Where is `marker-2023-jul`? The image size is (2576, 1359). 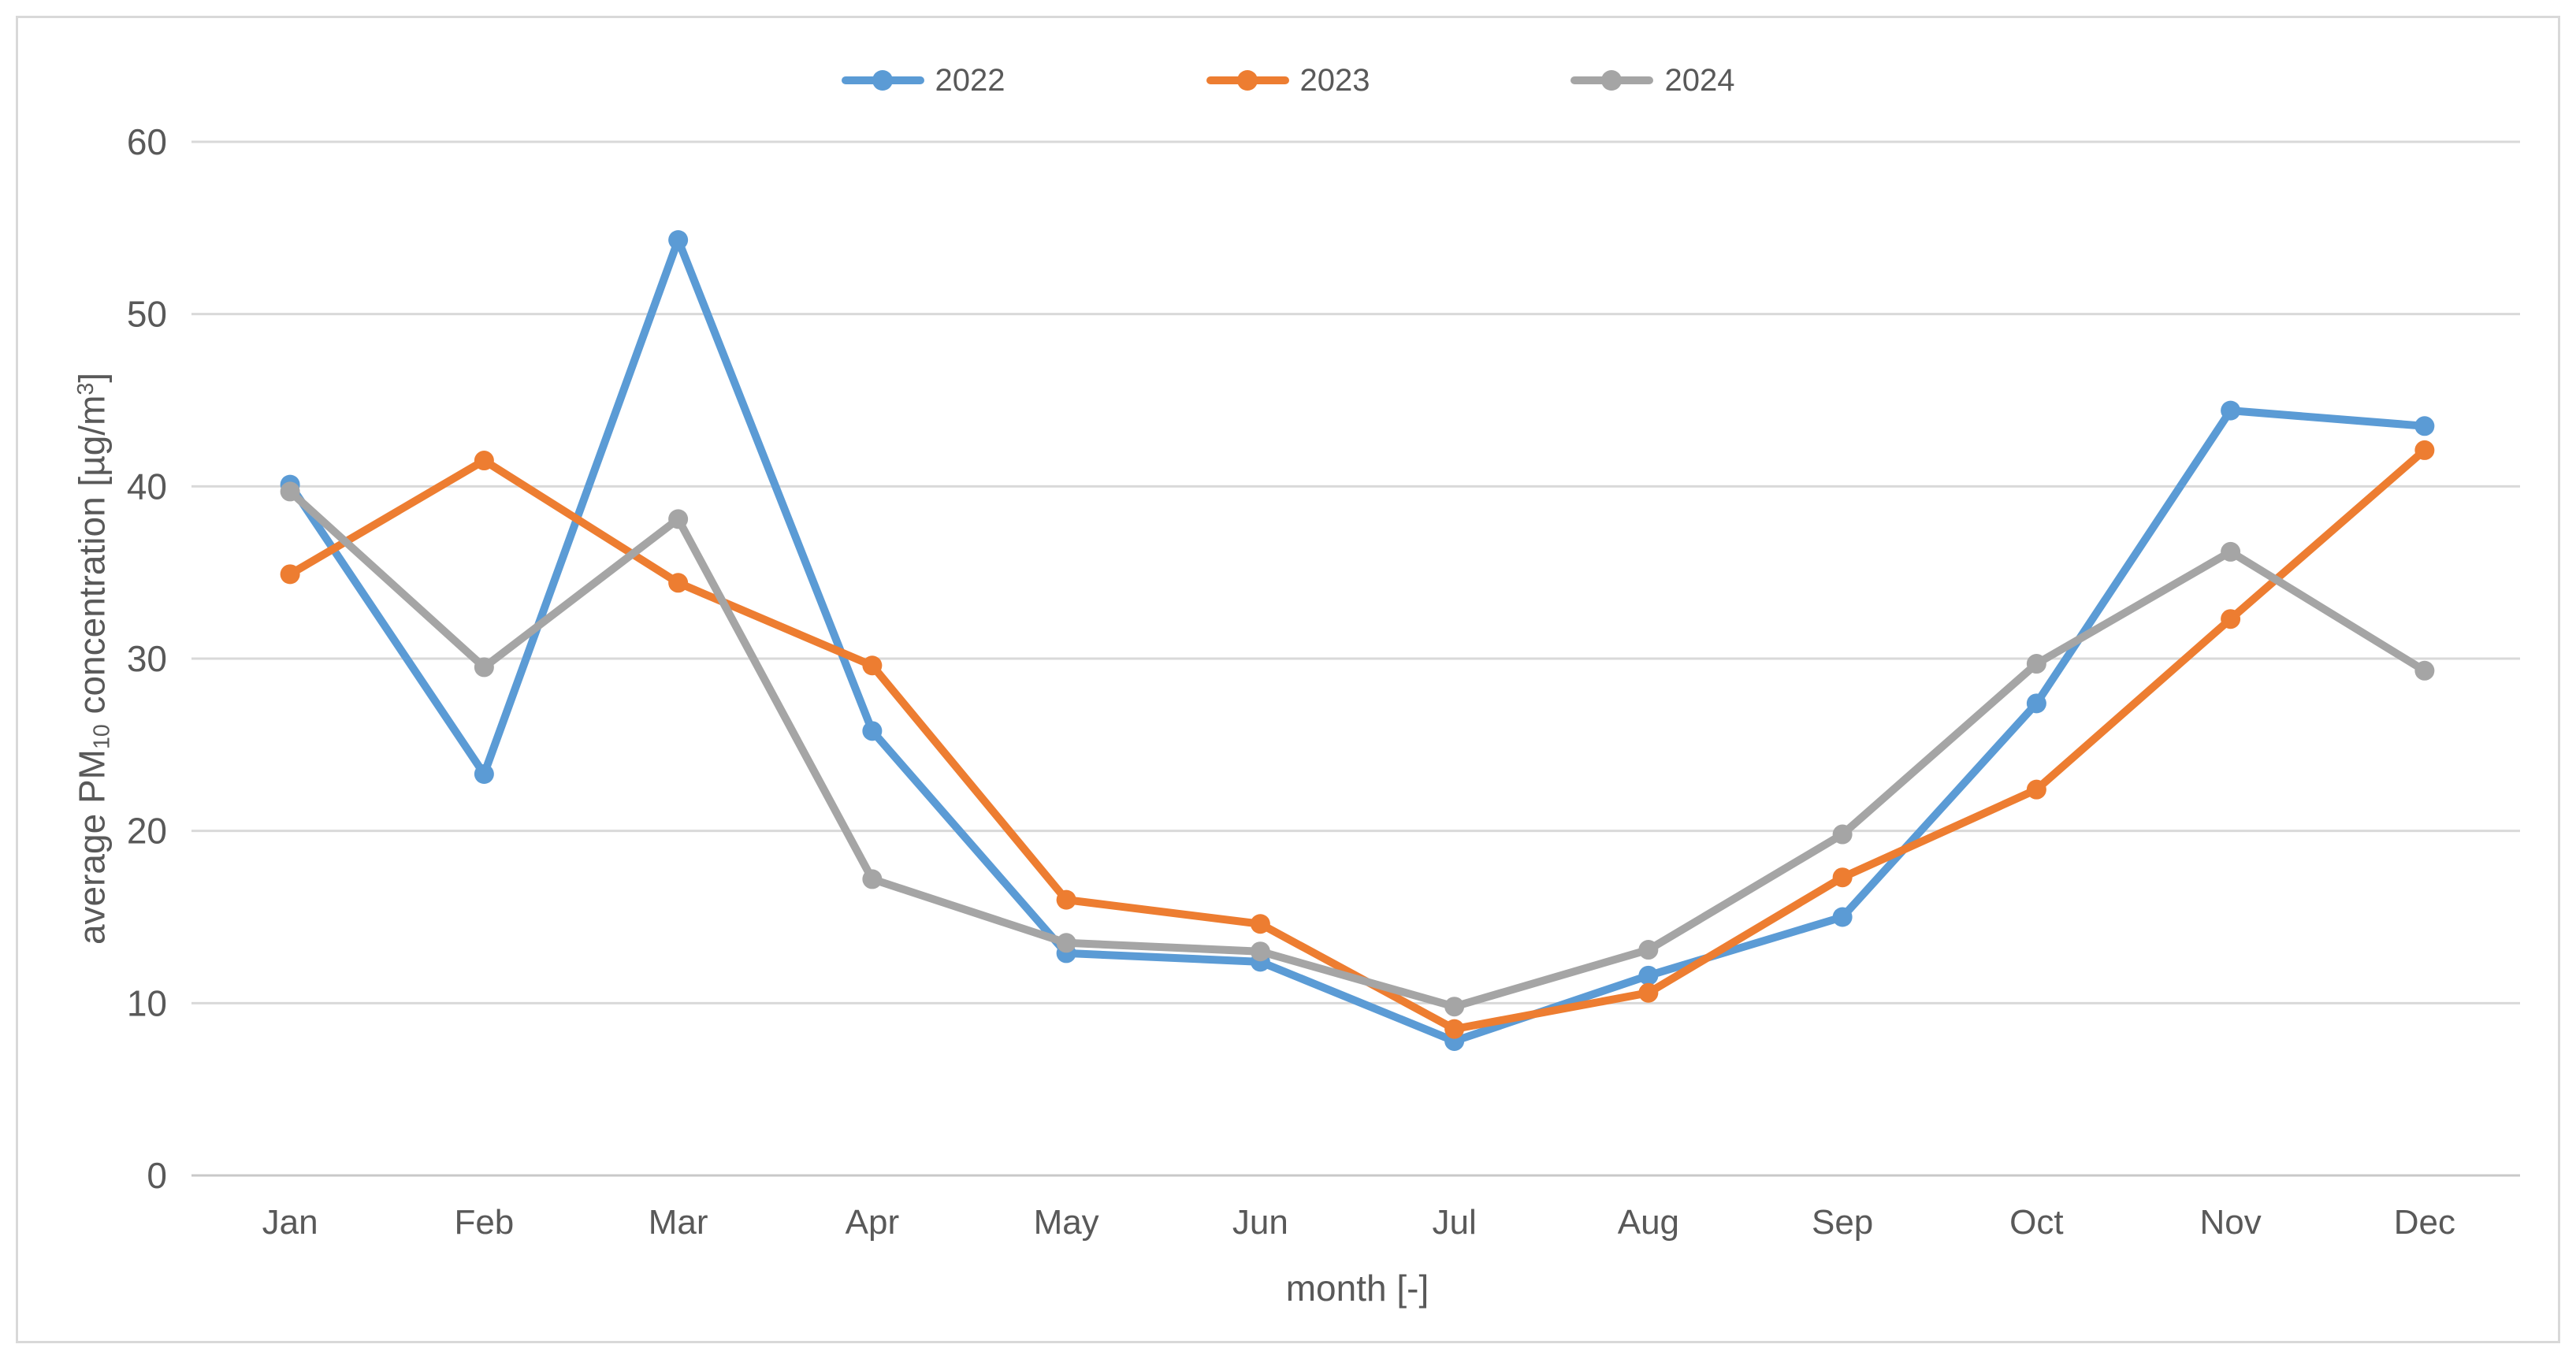 marker-2023-jul is located at coordinates (1454, 1029).